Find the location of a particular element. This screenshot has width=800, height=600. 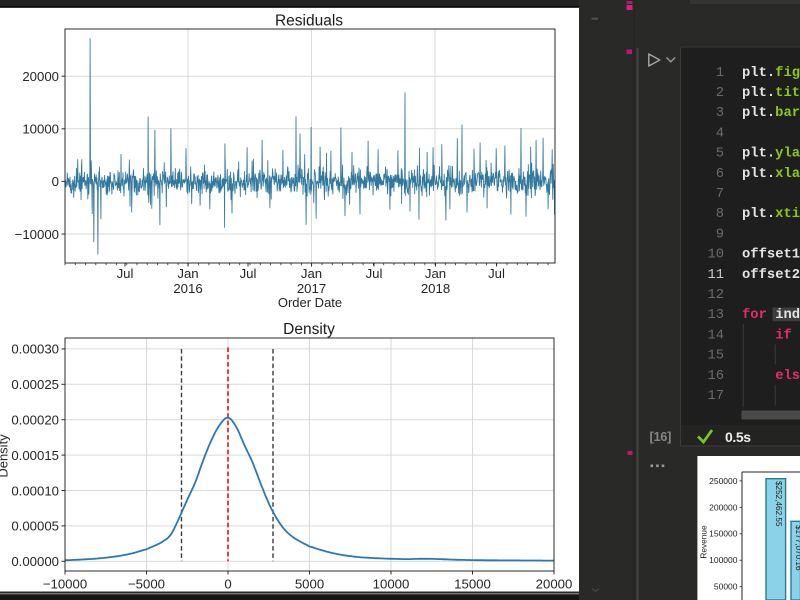

svg-text: 9 is located at coordinates (720, 234).